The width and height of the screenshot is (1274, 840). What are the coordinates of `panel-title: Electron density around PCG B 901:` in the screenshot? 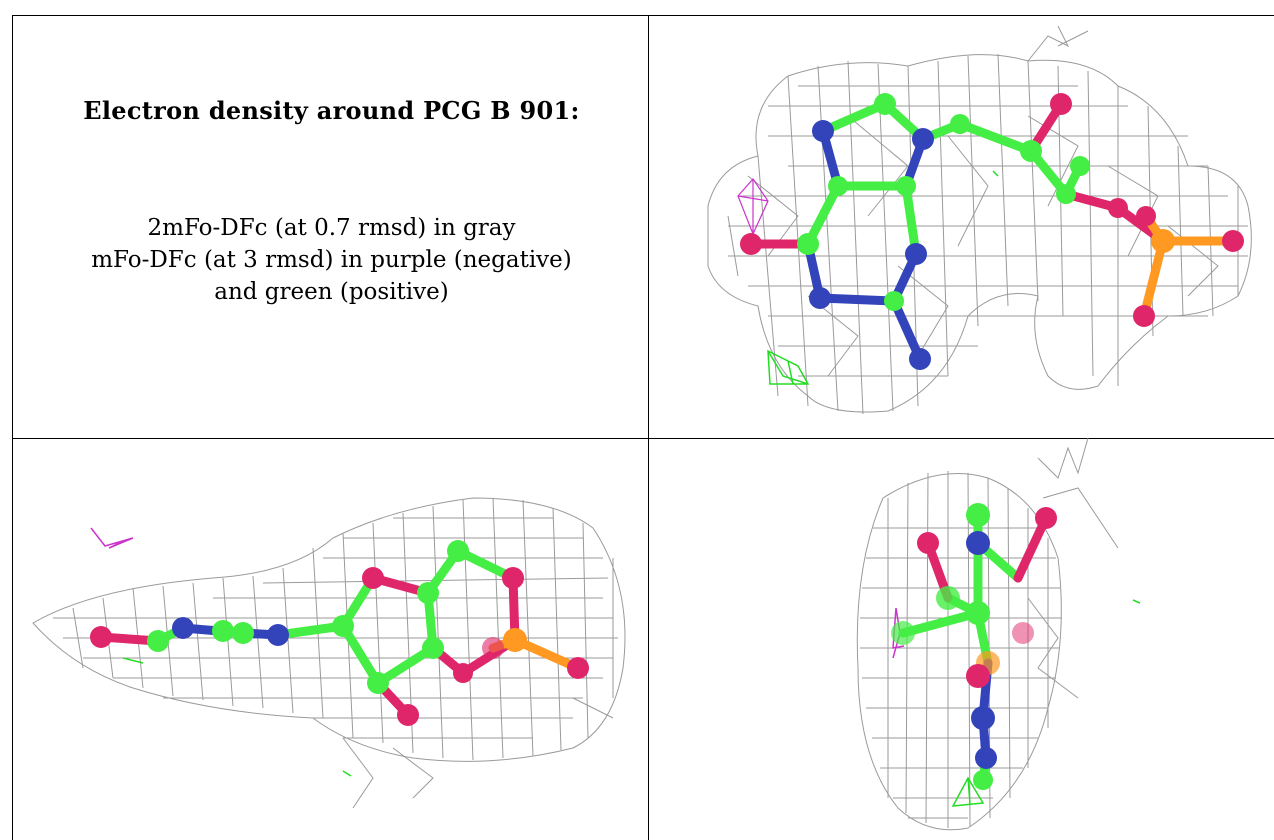 It's located at (331, 110).